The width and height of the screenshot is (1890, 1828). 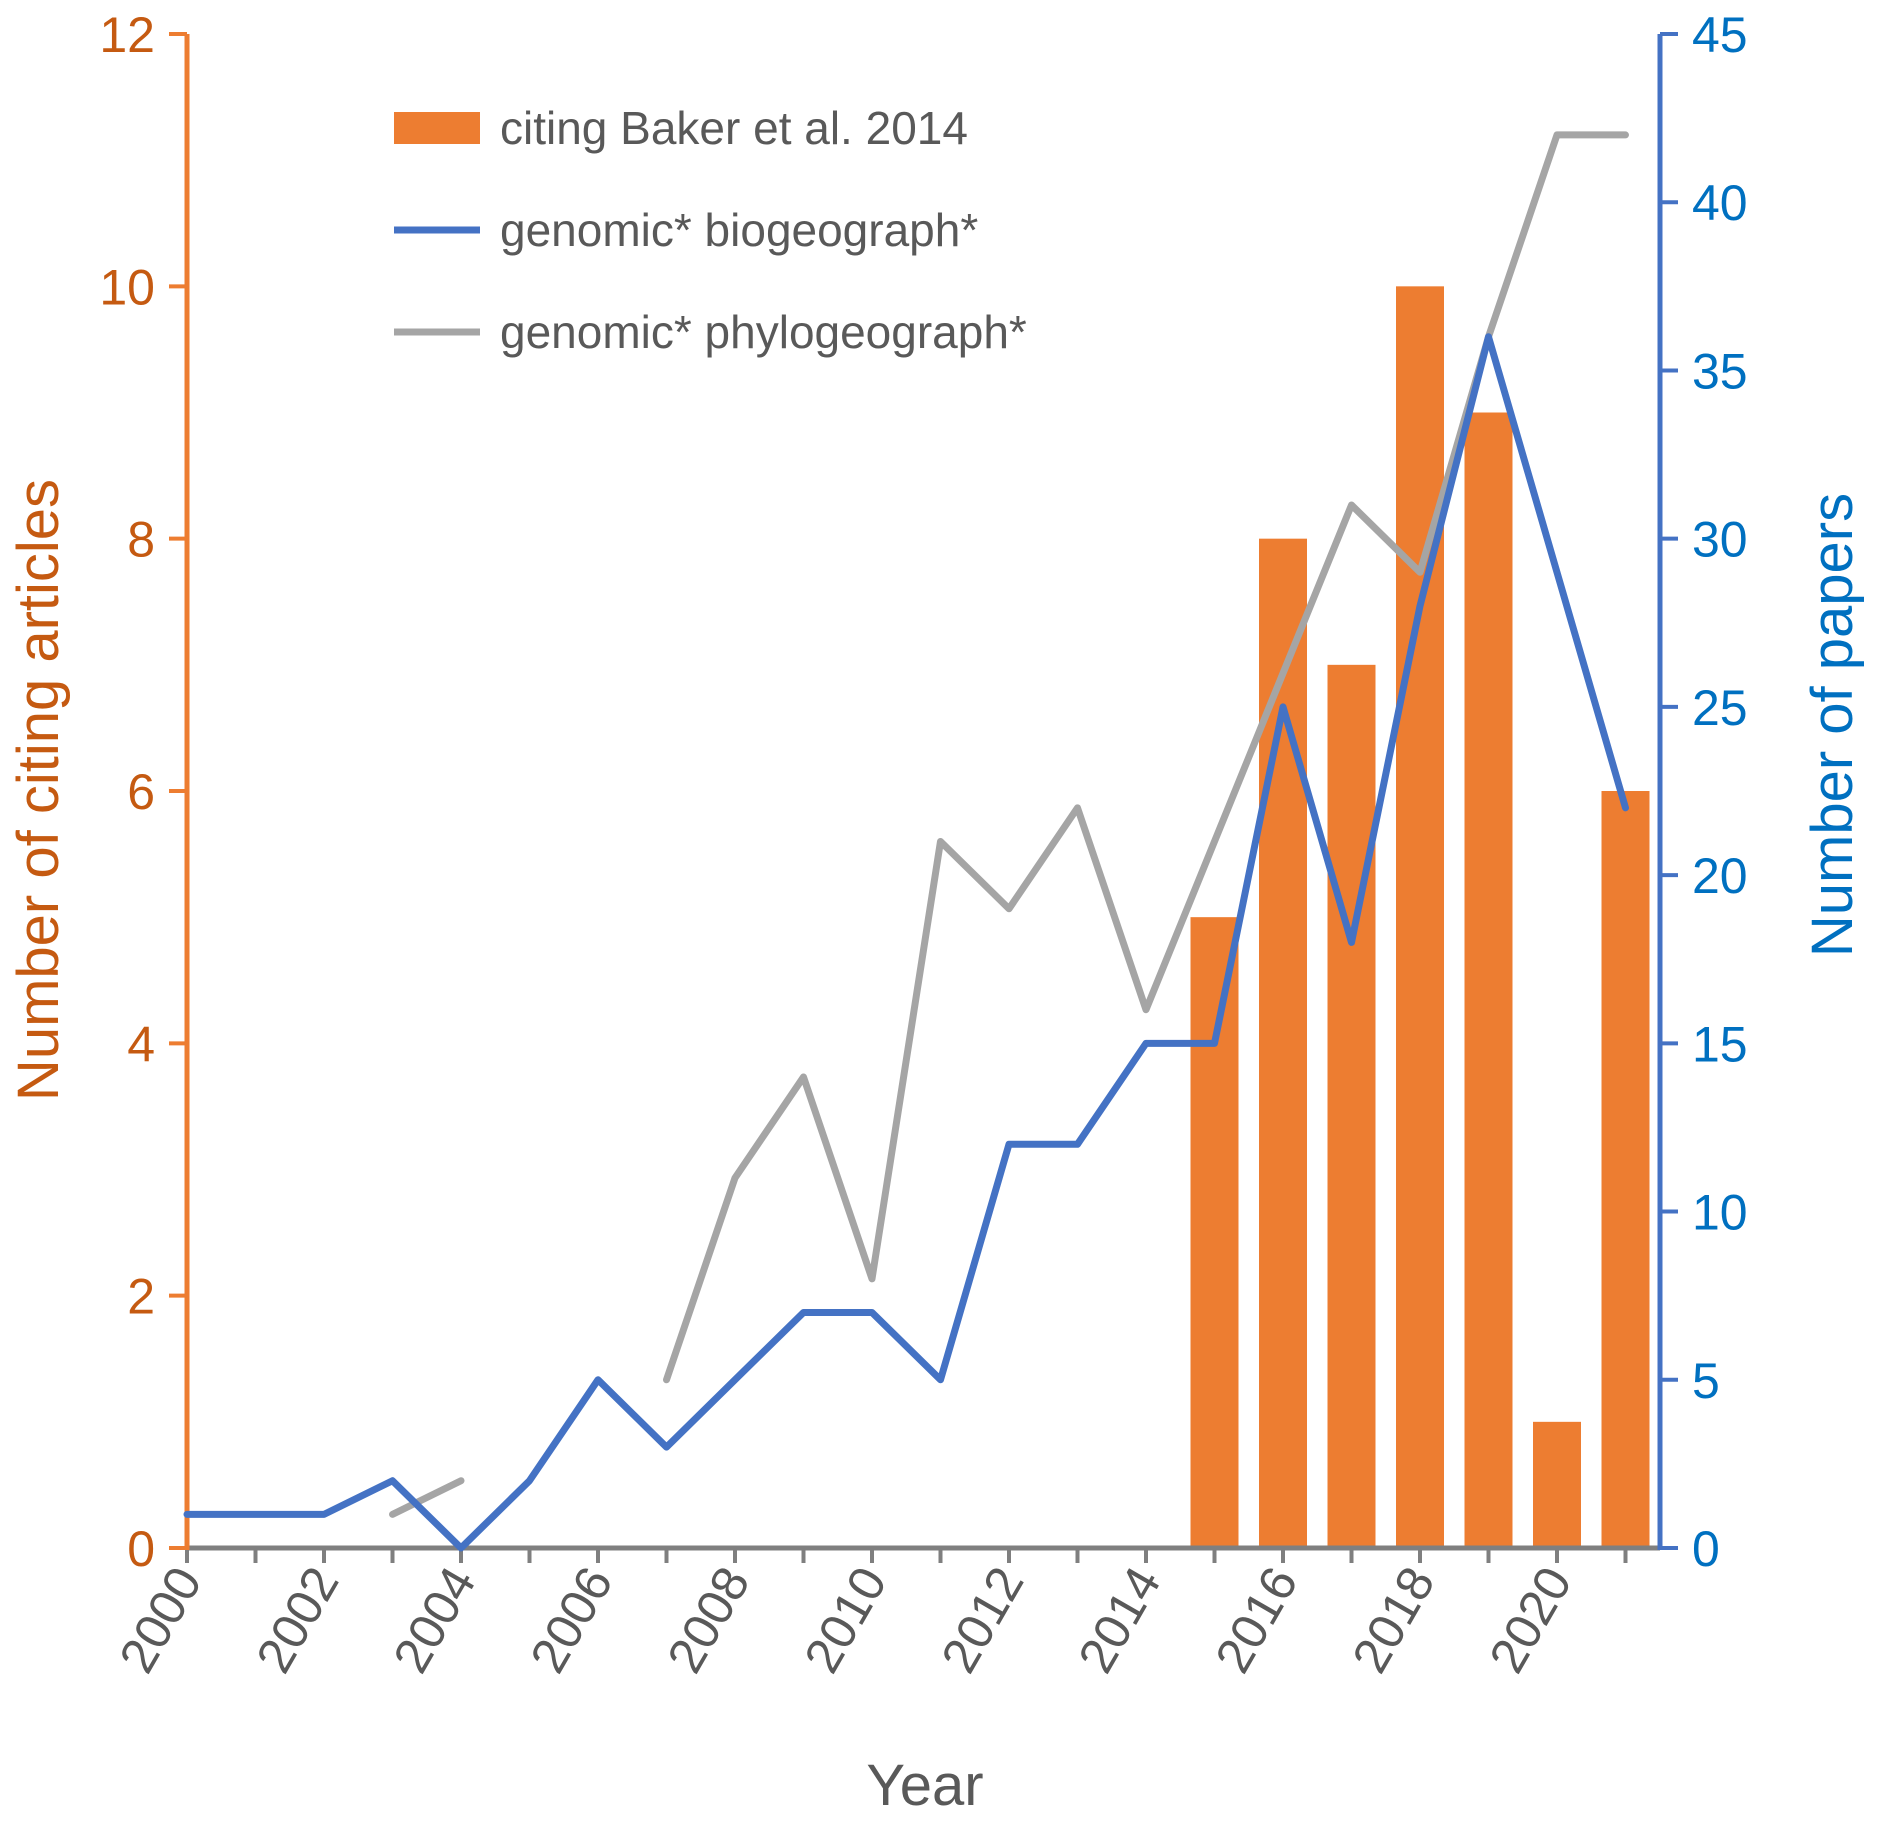 I want to click on bar-2018, so click(x=1420, y=917).